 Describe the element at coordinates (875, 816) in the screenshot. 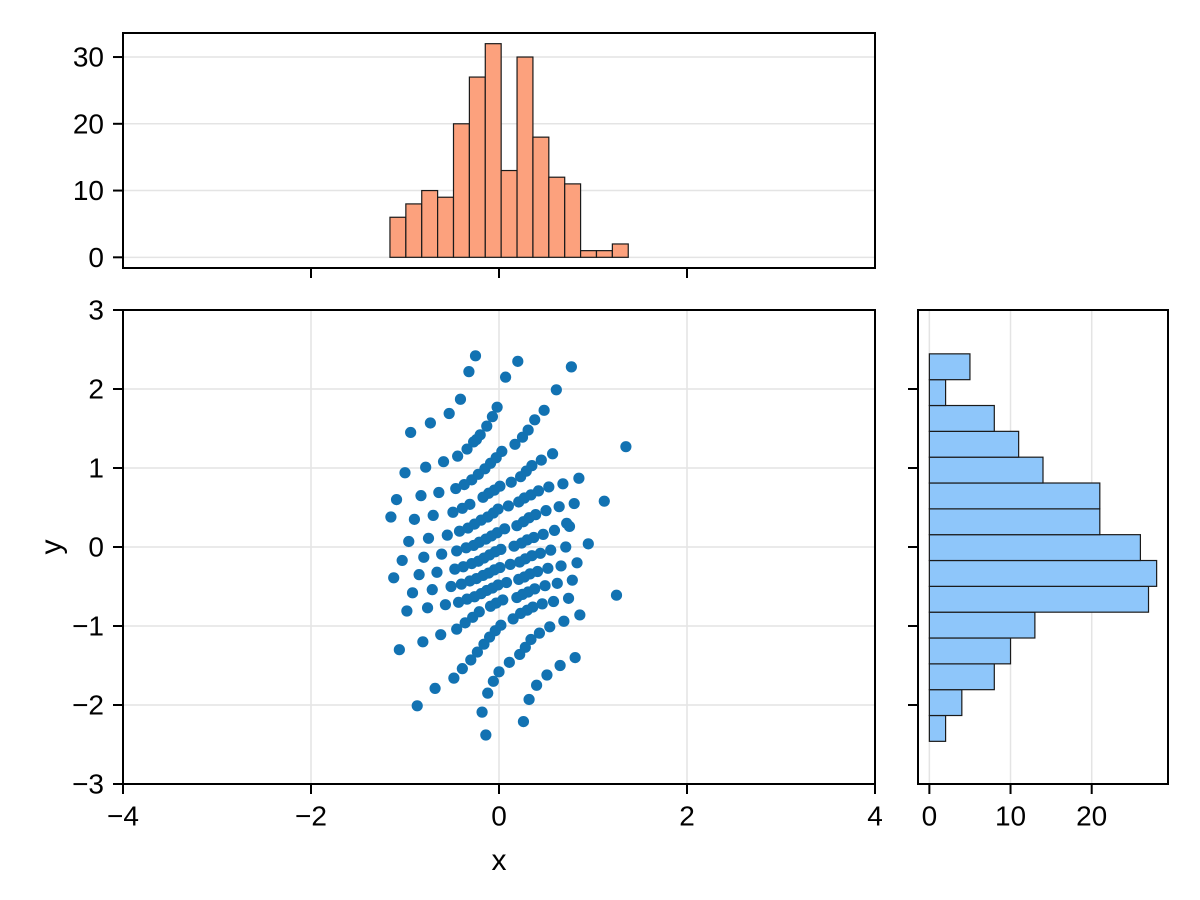

I see `tick-label: 4` at that location.